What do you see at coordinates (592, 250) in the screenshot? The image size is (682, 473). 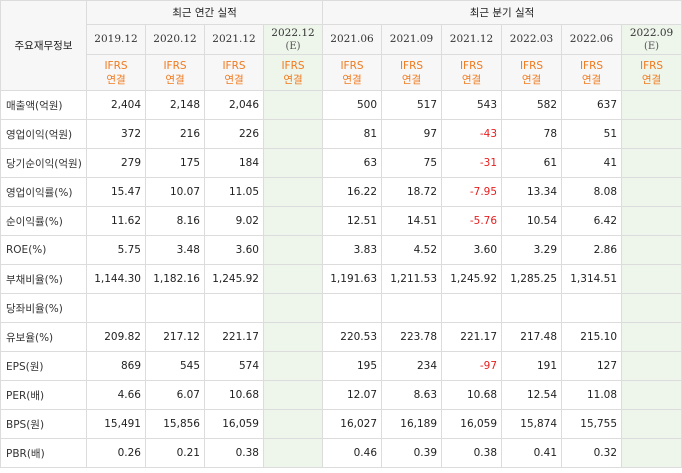 I see `value-cell: 2.86` at bounding box center [592, 250].